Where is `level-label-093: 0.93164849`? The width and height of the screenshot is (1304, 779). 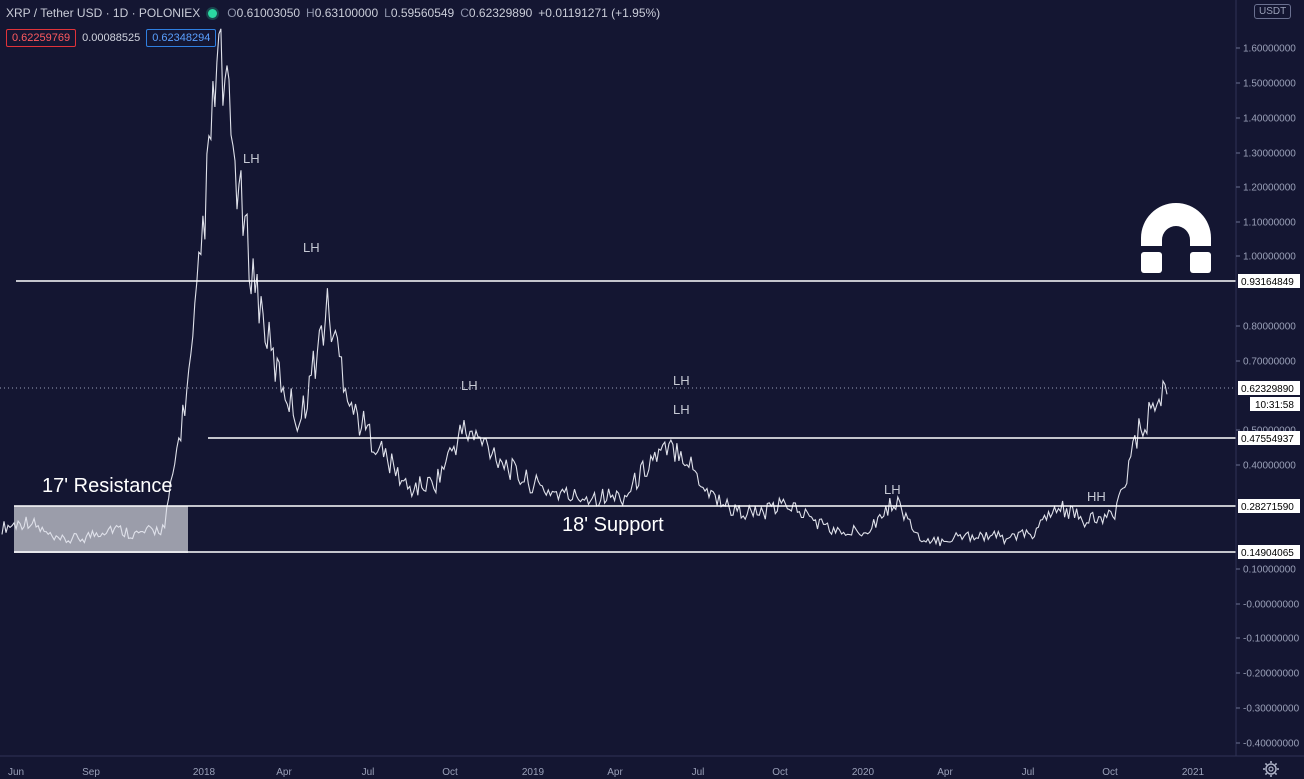 level-label-093: 0.93164849 is located at coordinates (1269, 281).